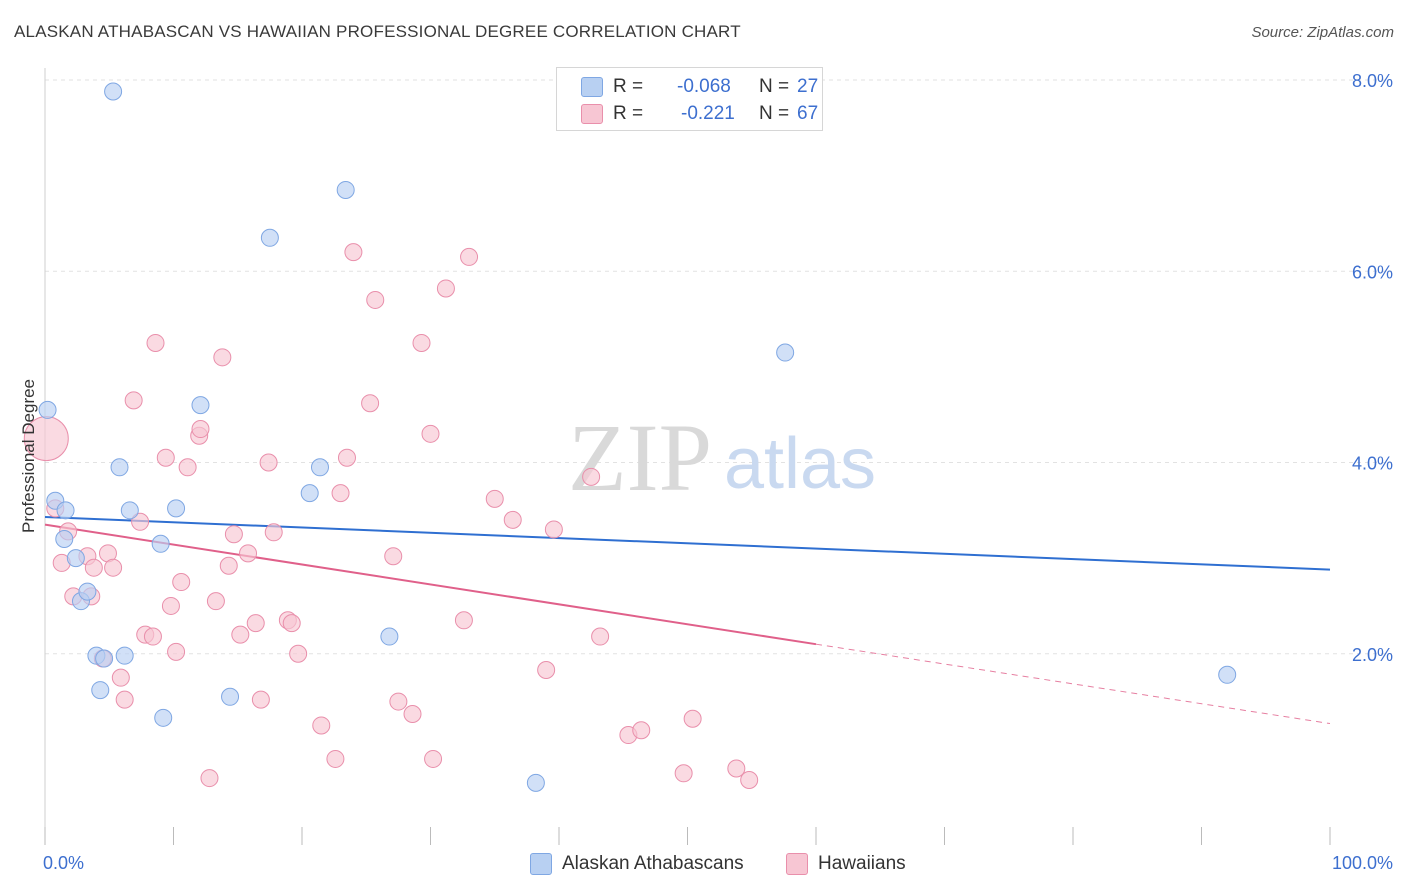  I want to click on stats-legend: R = -0.068 N = 27 R = -0.221 N = 67, so click(689, 99).